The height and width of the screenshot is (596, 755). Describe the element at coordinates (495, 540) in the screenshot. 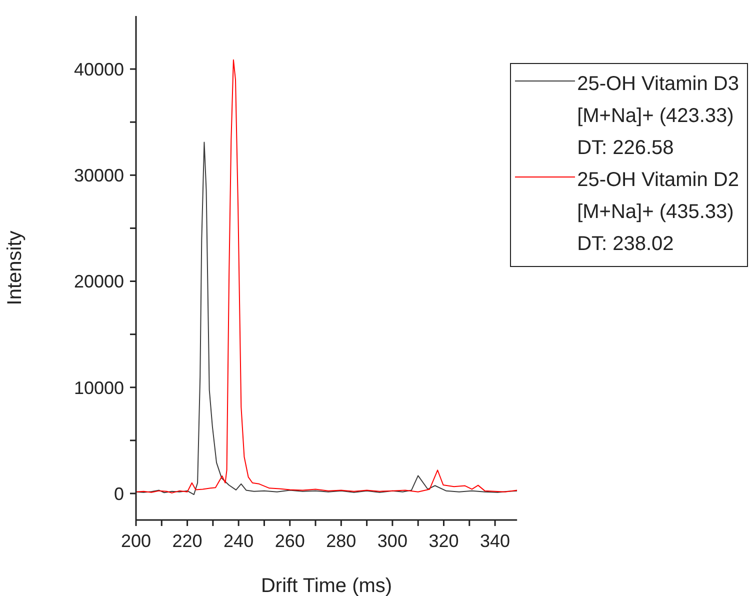

I see `x-tick-label: 340` at that location.